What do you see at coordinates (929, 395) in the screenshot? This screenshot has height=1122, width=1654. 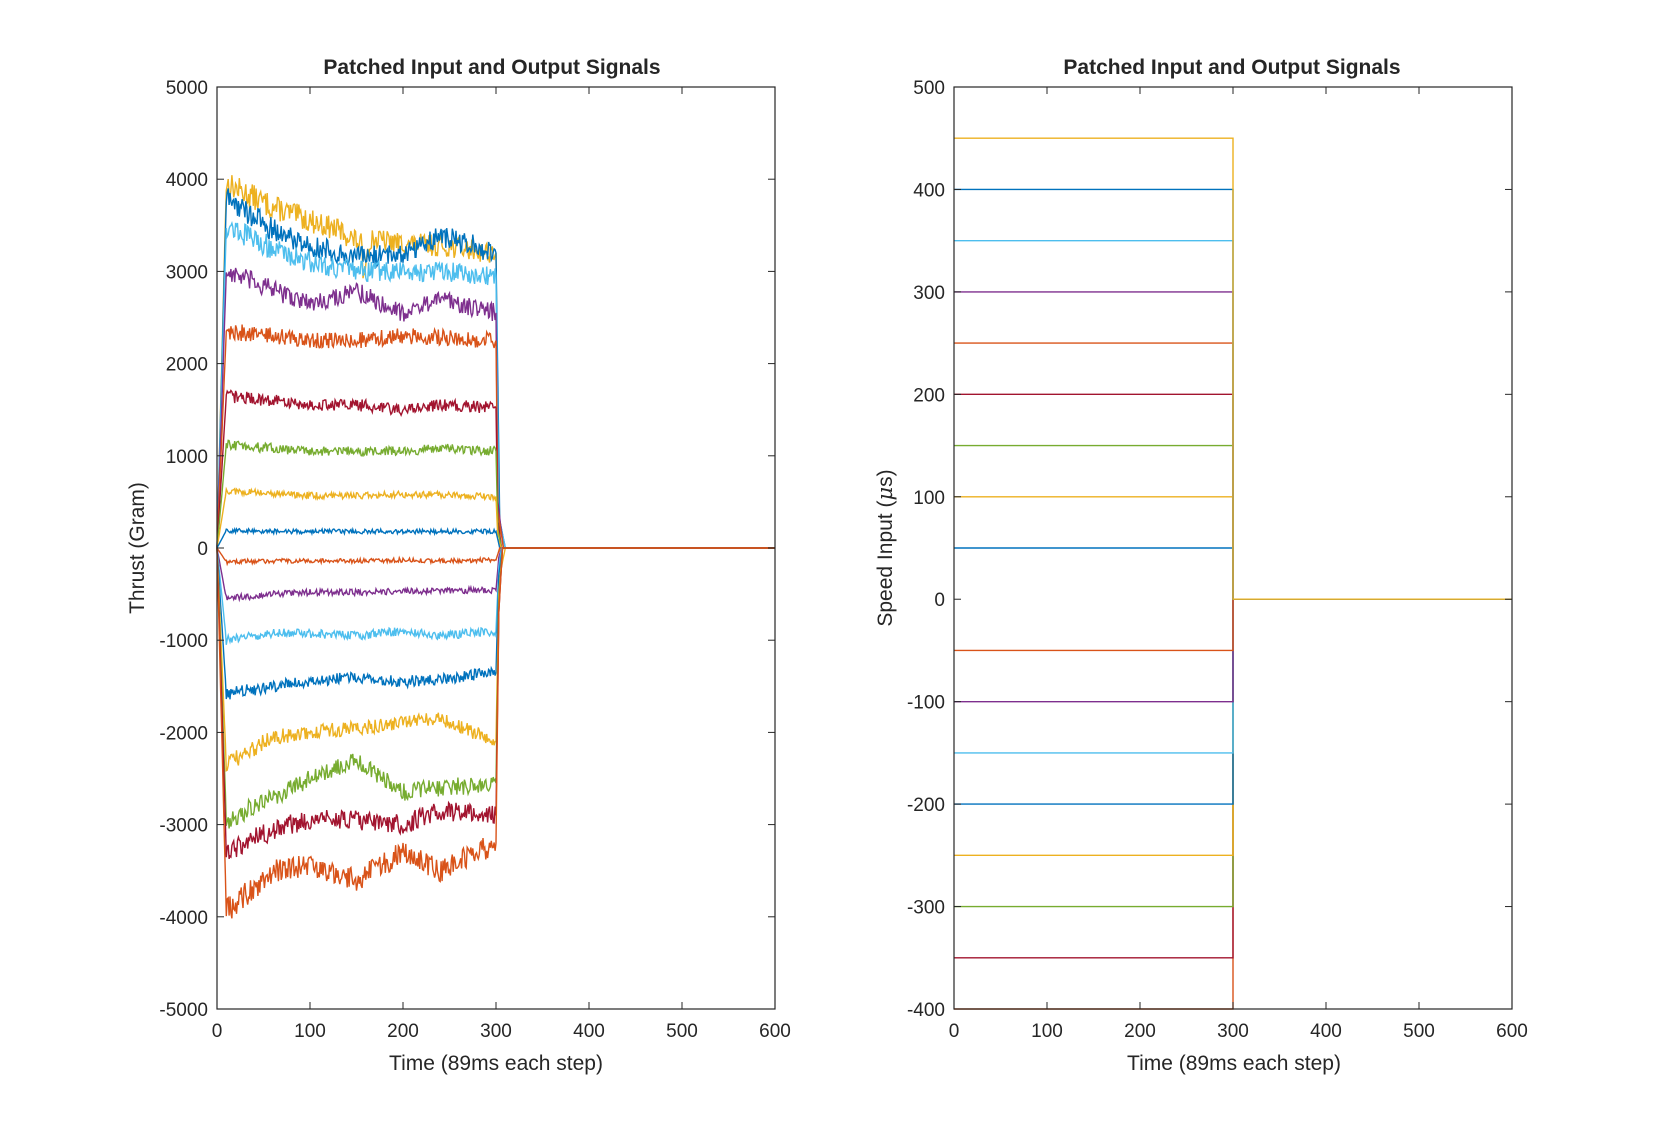 I see `speed-y-tick-label: 200` at bounding box center [929, 395].